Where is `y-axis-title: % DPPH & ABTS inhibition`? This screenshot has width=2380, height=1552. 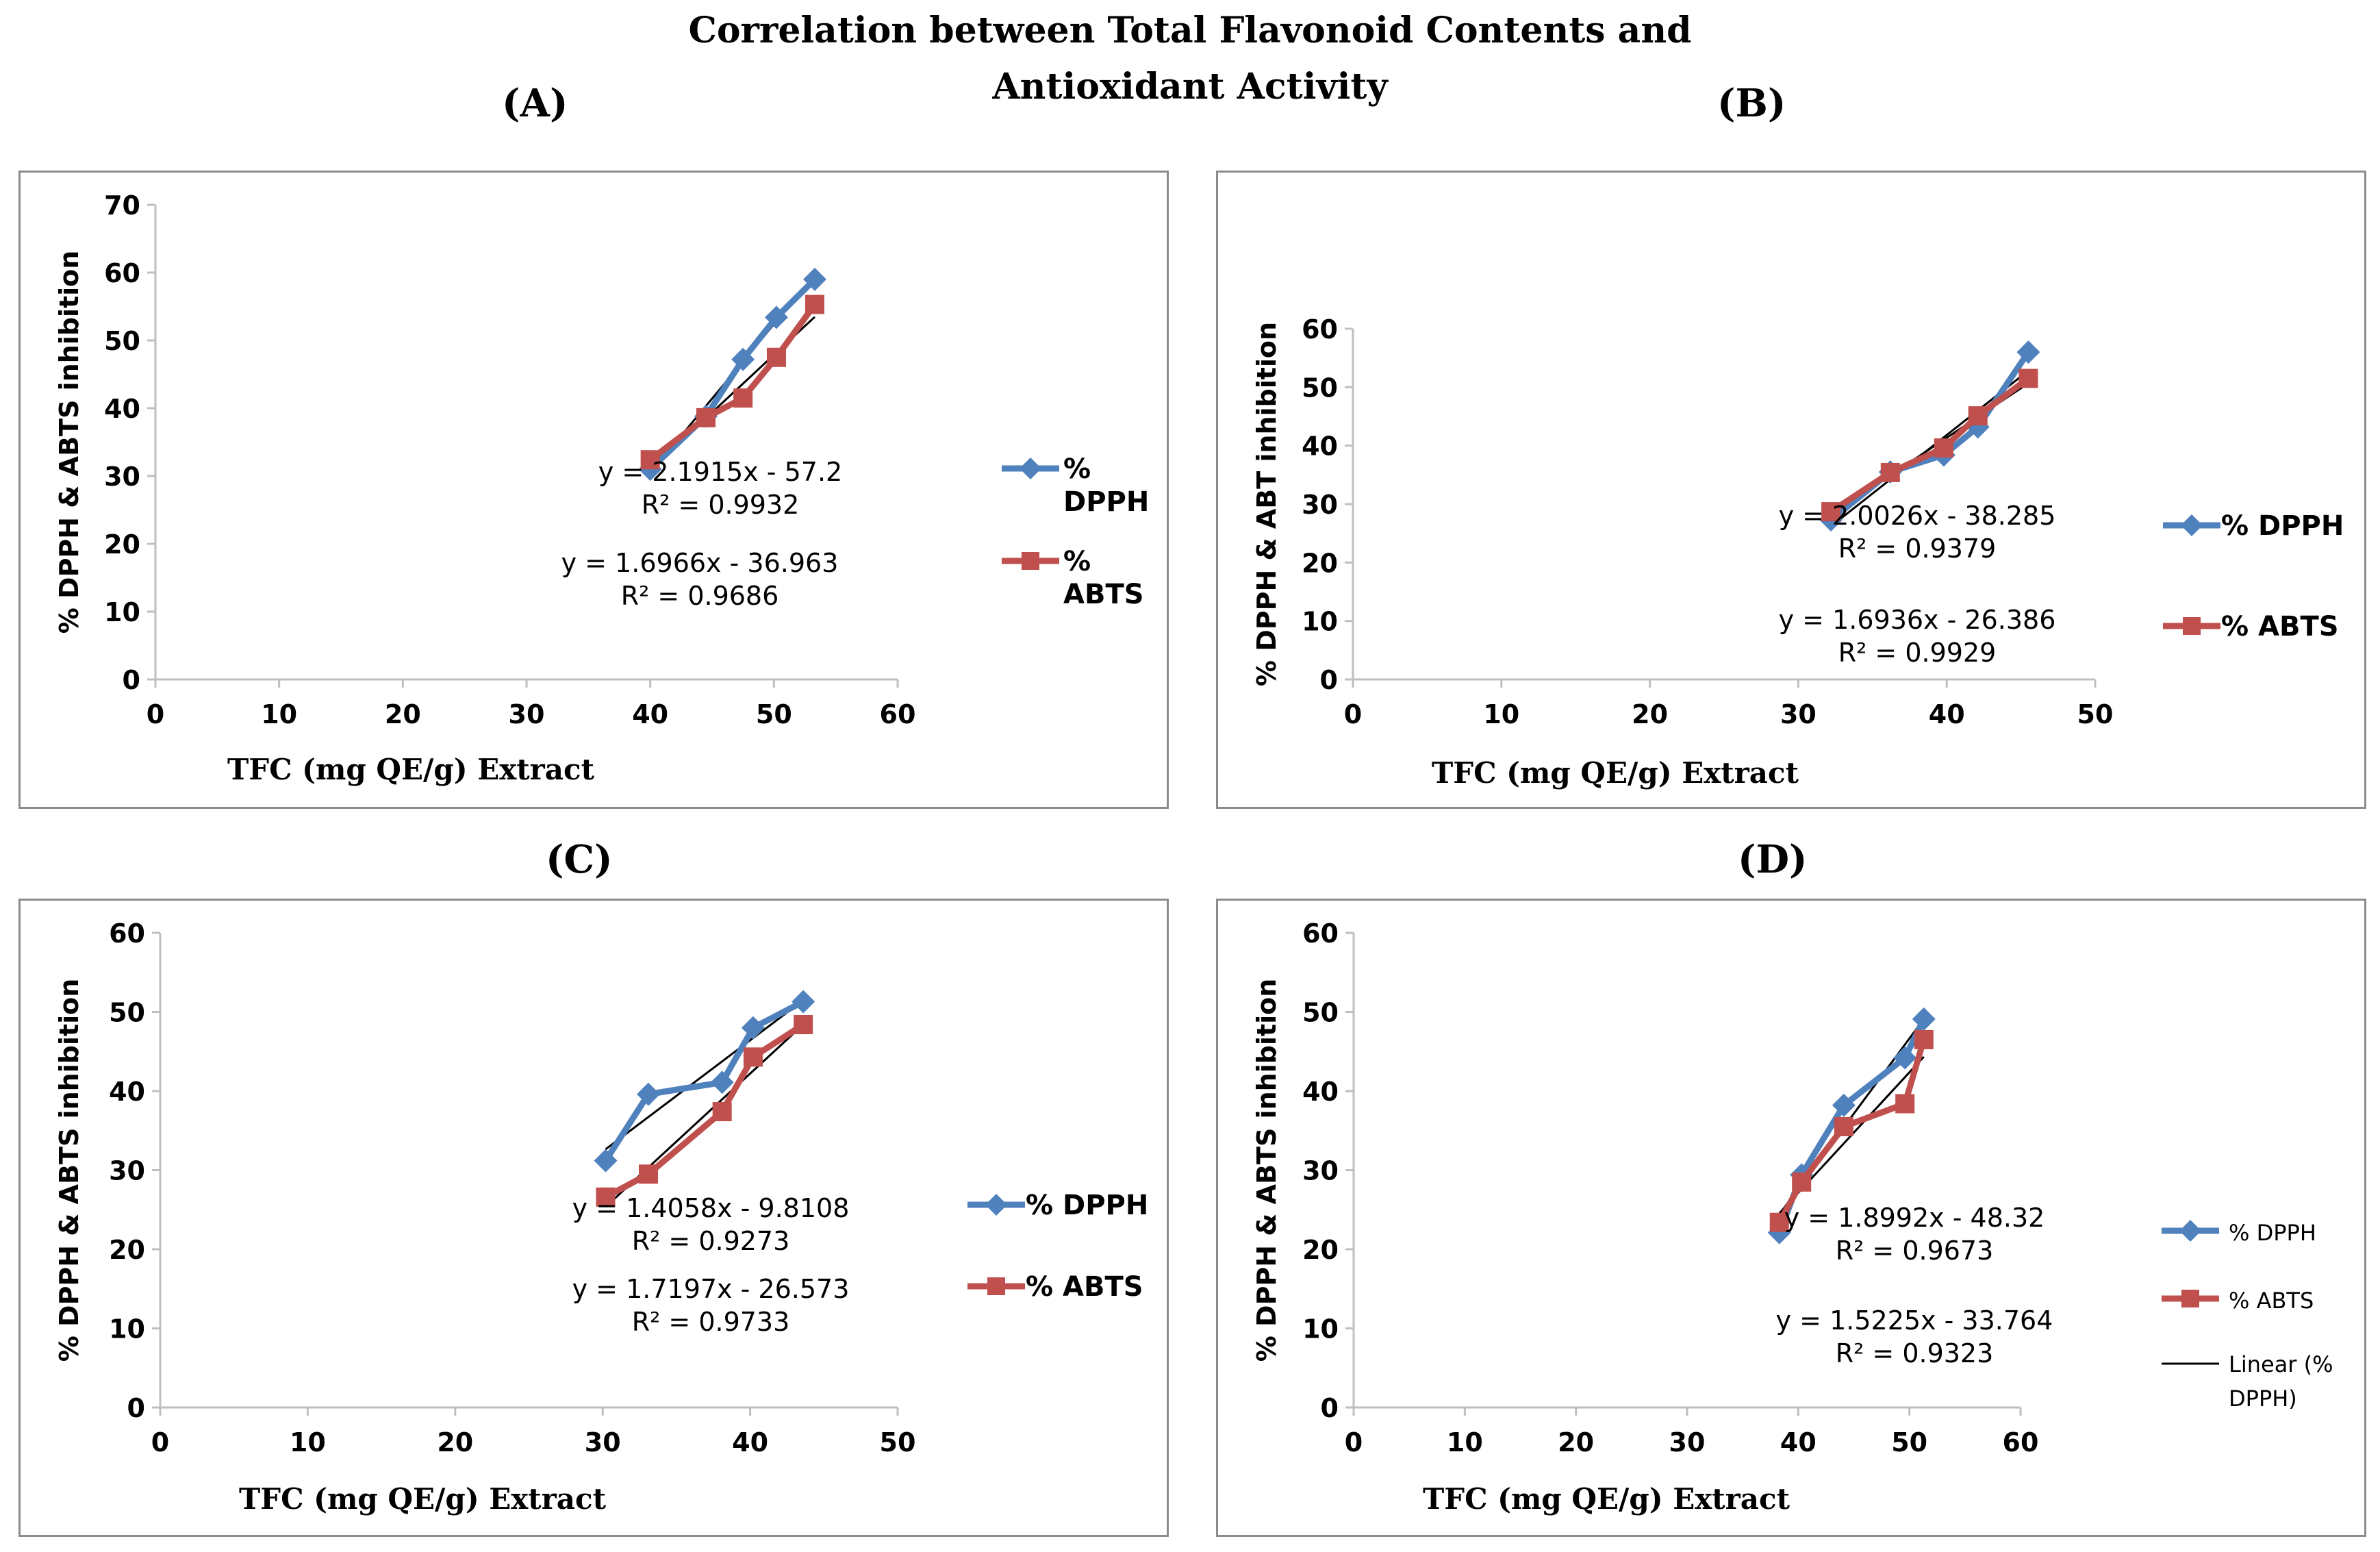 y-axis-title: % DPPH & ABTS inhibition is located at coordinates (69, 442).